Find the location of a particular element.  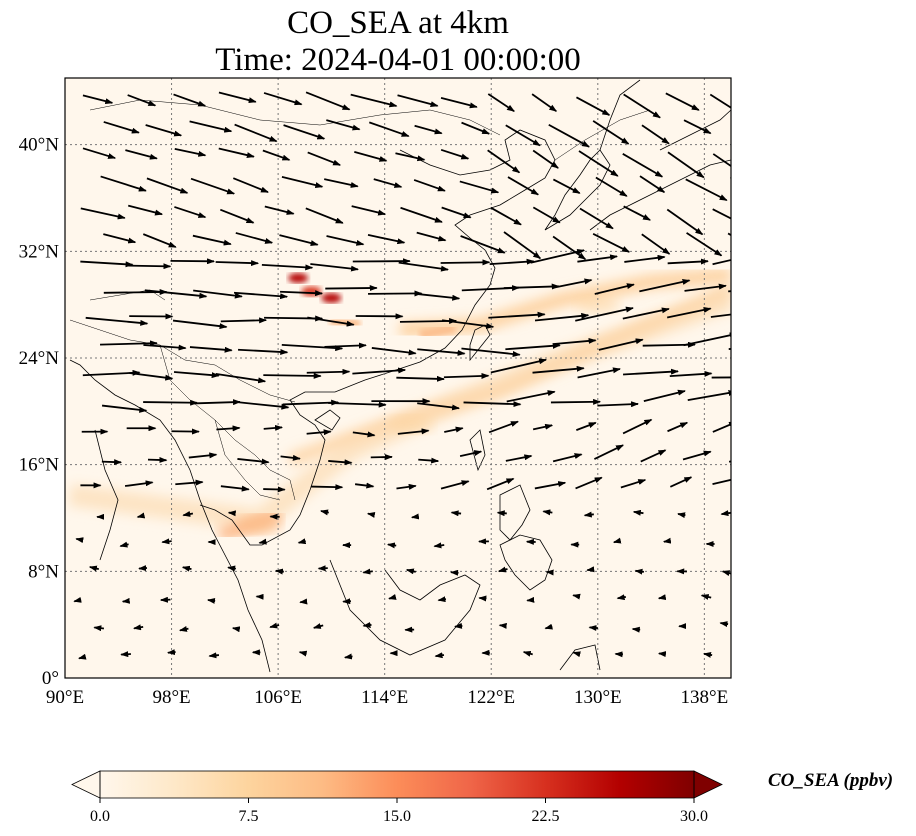

lon-tick-label: 114°E is located at coordinates (384, 697).